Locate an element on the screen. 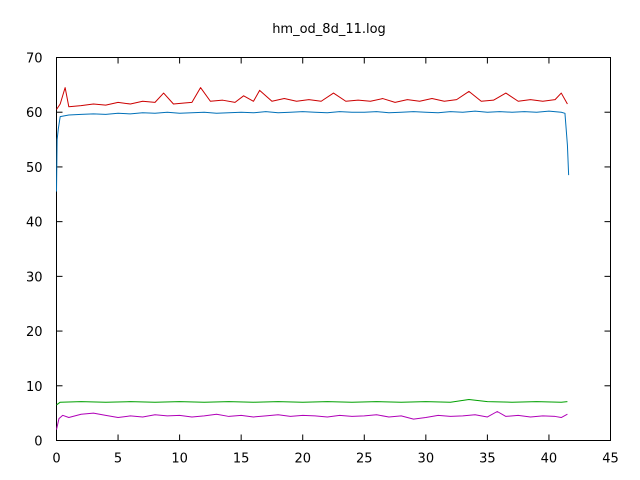 This screenshot has width=640, height=480. y-tick-label: 40 is located at coordinates (34, 223).